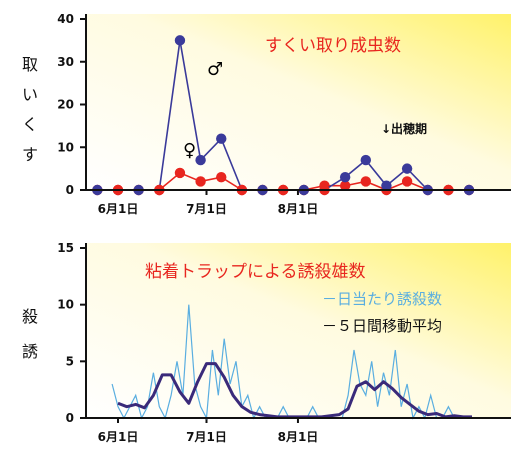 The image size is (511, 451). Describe the element at coordinates (71, 333) in the screenshot. I see `lower-y-ticks: 0 5 10 15` at that location.